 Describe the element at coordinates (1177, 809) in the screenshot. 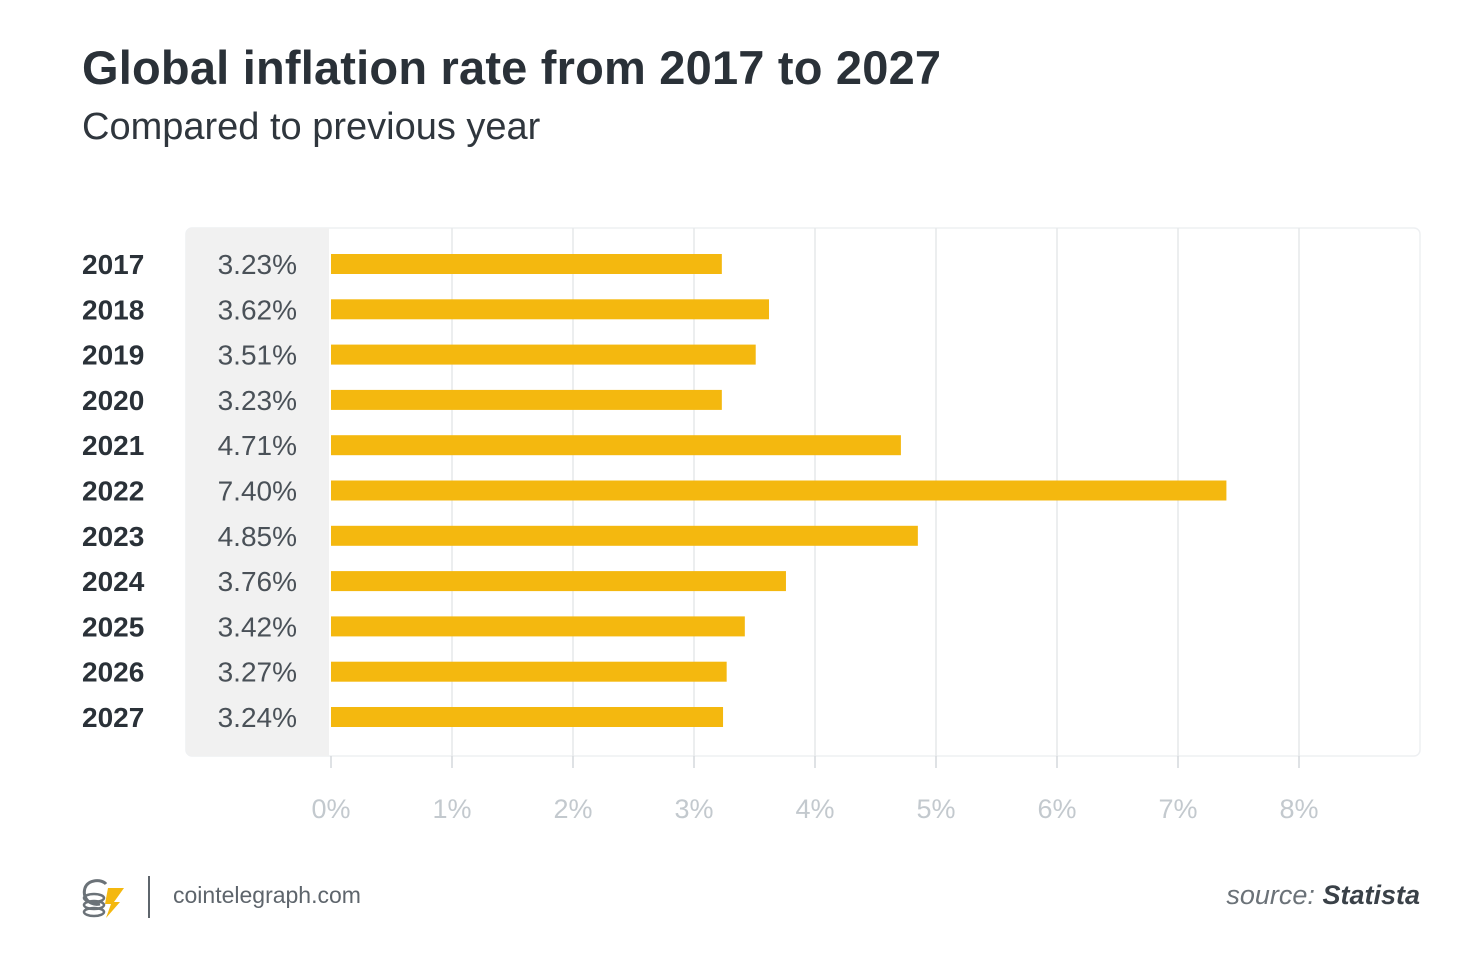

I see `x-tick-label: 7%` at that location.